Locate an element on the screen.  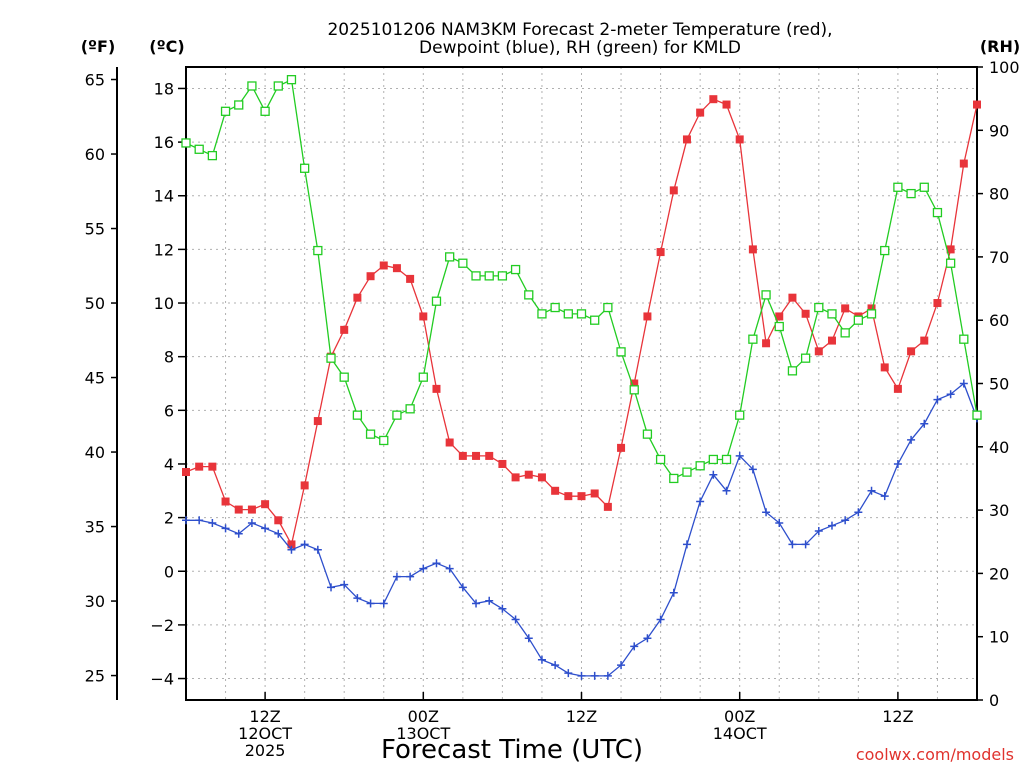
celsius-tick-label: 8 is located at coordinates (169, 357).